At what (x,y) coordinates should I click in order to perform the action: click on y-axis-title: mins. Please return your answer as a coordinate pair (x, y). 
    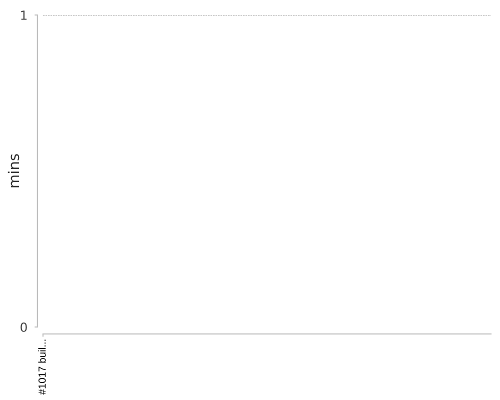
    Looking at the image, I should click on (14, 171).